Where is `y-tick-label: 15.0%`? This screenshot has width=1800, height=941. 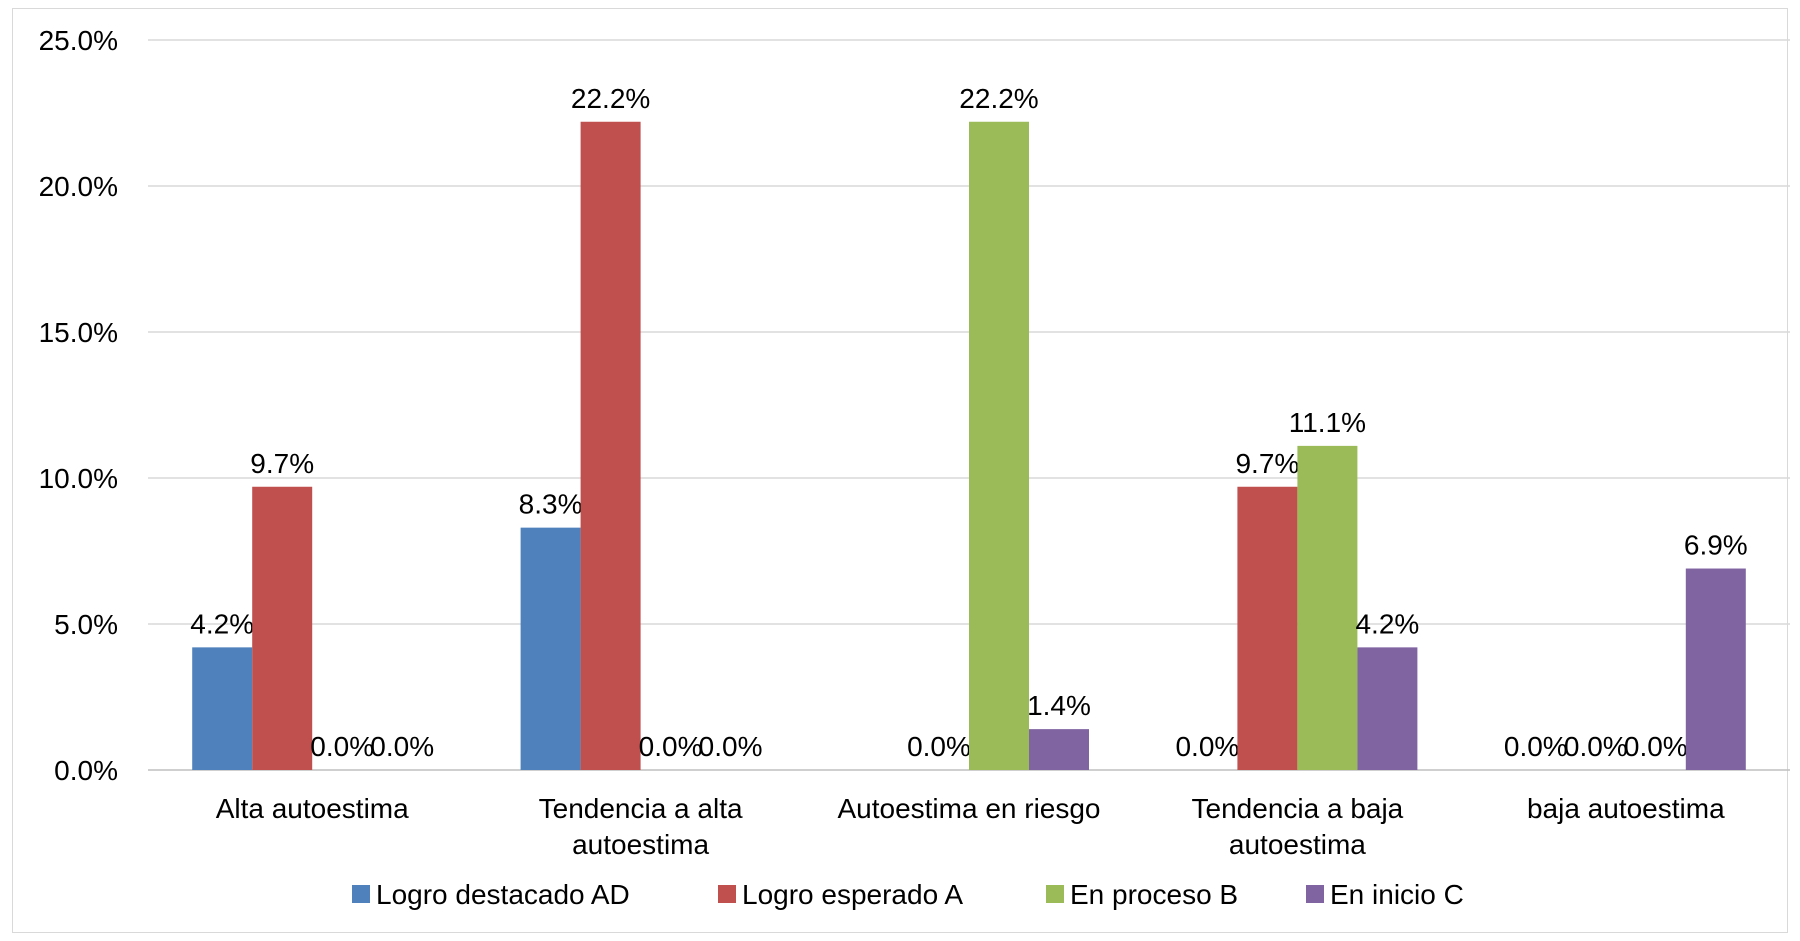 y-tick-label: 15.0% is located at coordinates (78, 332).